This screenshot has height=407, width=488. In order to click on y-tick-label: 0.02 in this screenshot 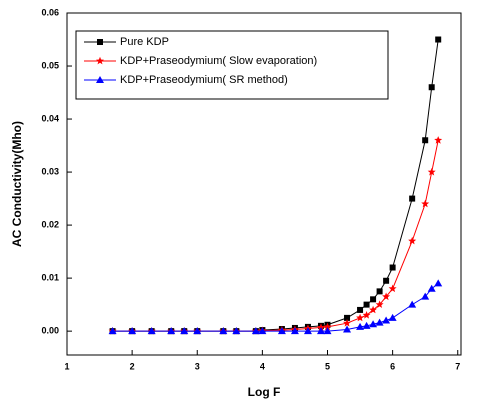, I will do `click(50, 224)`.